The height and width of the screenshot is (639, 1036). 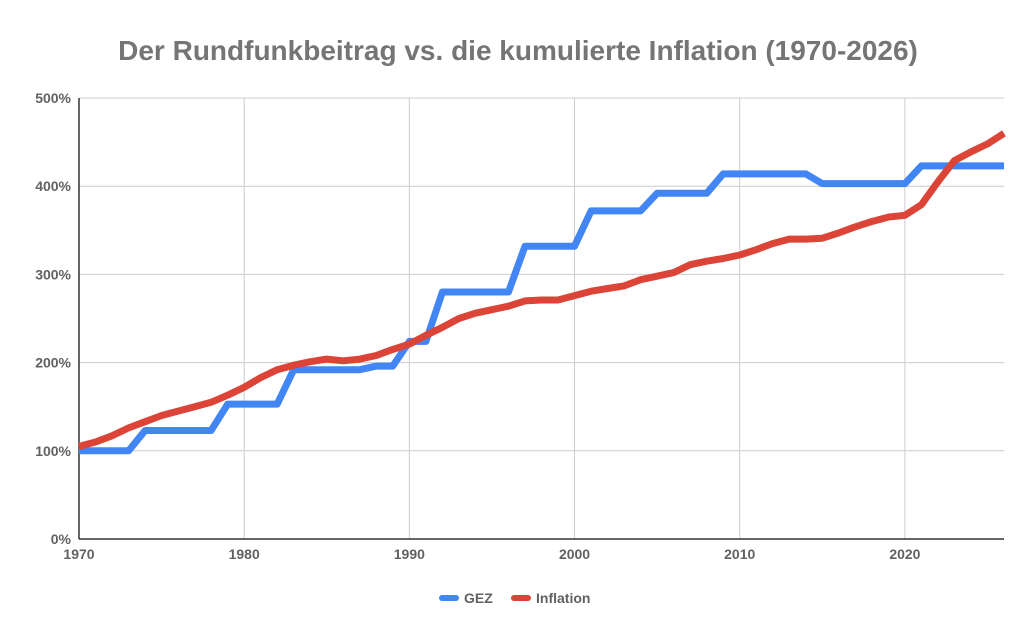 I want to click on legend-label-gez: GEZ, so click(x=478, y=598).